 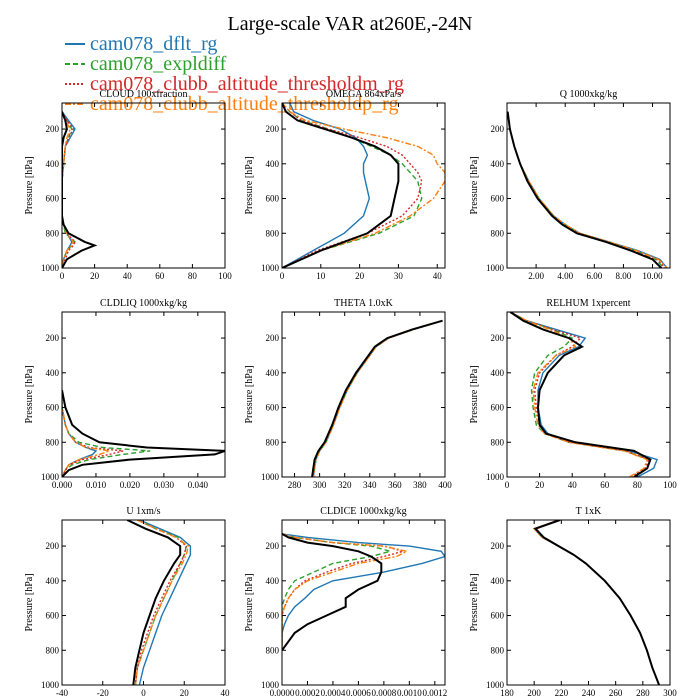 What do you see at coordinates (350, 24) in the screenshot?
I see `figure-title: Large-scale VAR at260E,-24N` at bounding box center [350, 24].